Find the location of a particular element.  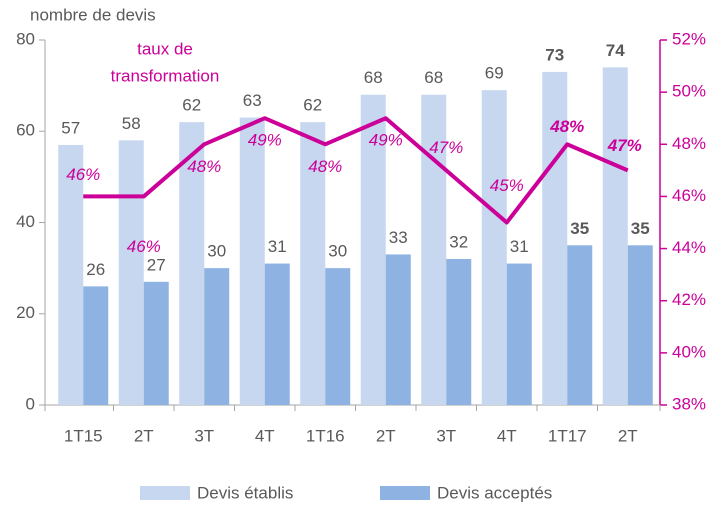

y2-tick-label: 38% is located at coordinates (689, 403).